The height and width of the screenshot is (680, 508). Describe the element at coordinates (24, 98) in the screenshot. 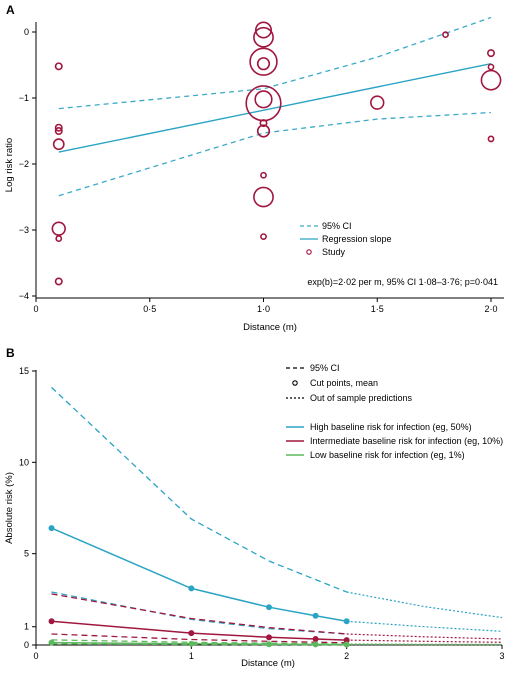

I see `a-ytick-label: −1` at that location.